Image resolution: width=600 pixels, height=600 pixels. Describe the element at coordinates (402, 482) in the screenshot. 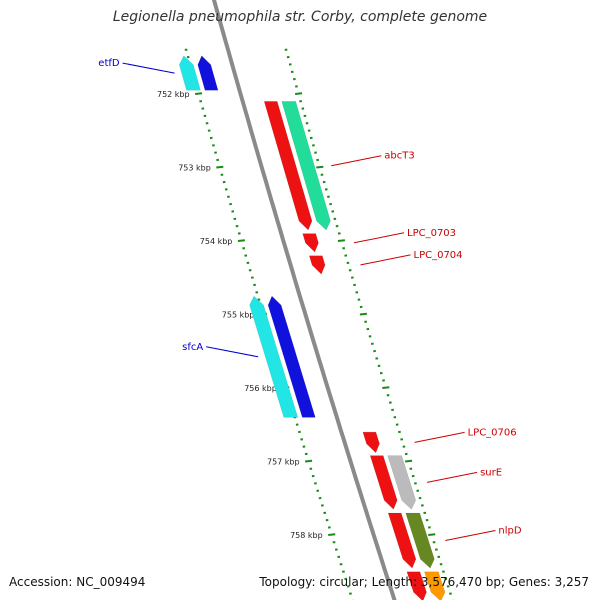

I see `cog-bar-surE` at that location.